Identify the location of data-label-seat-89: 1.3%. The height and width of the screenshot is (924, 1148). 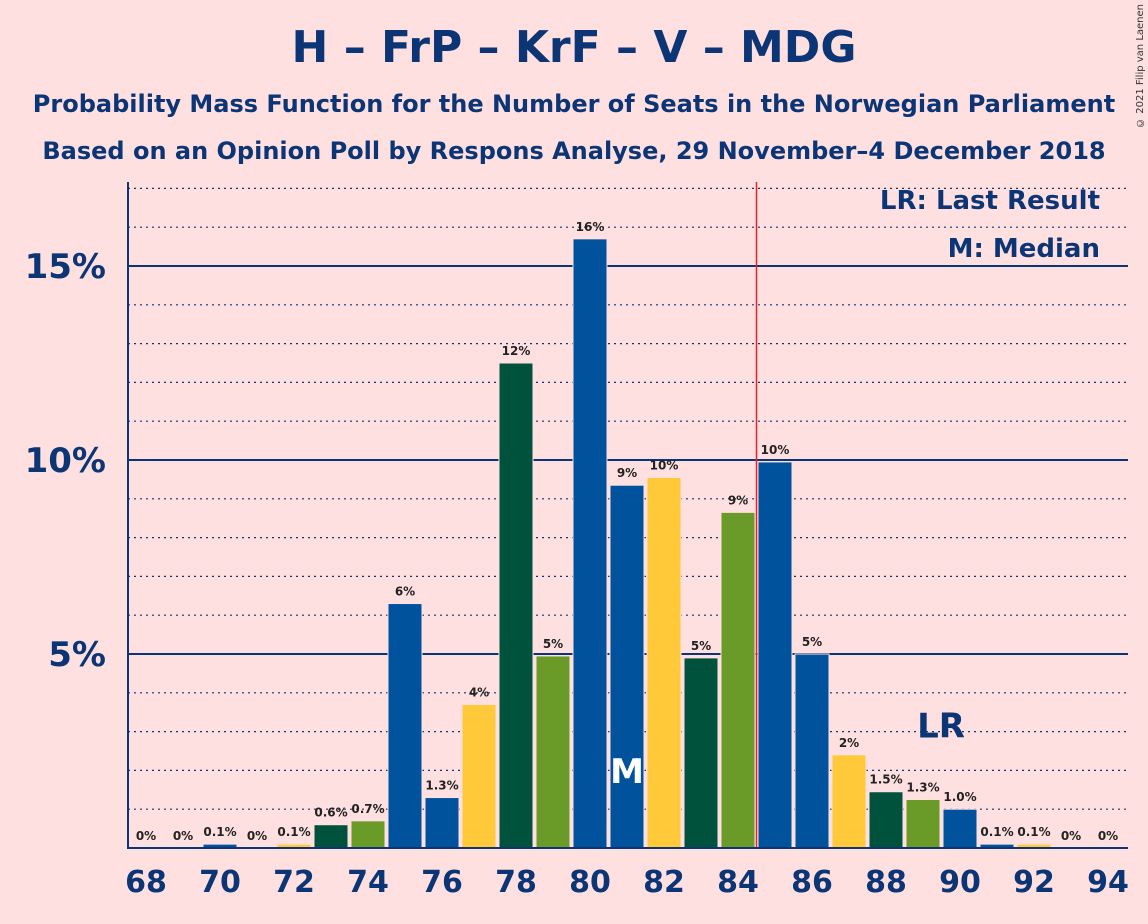
(922, 788).